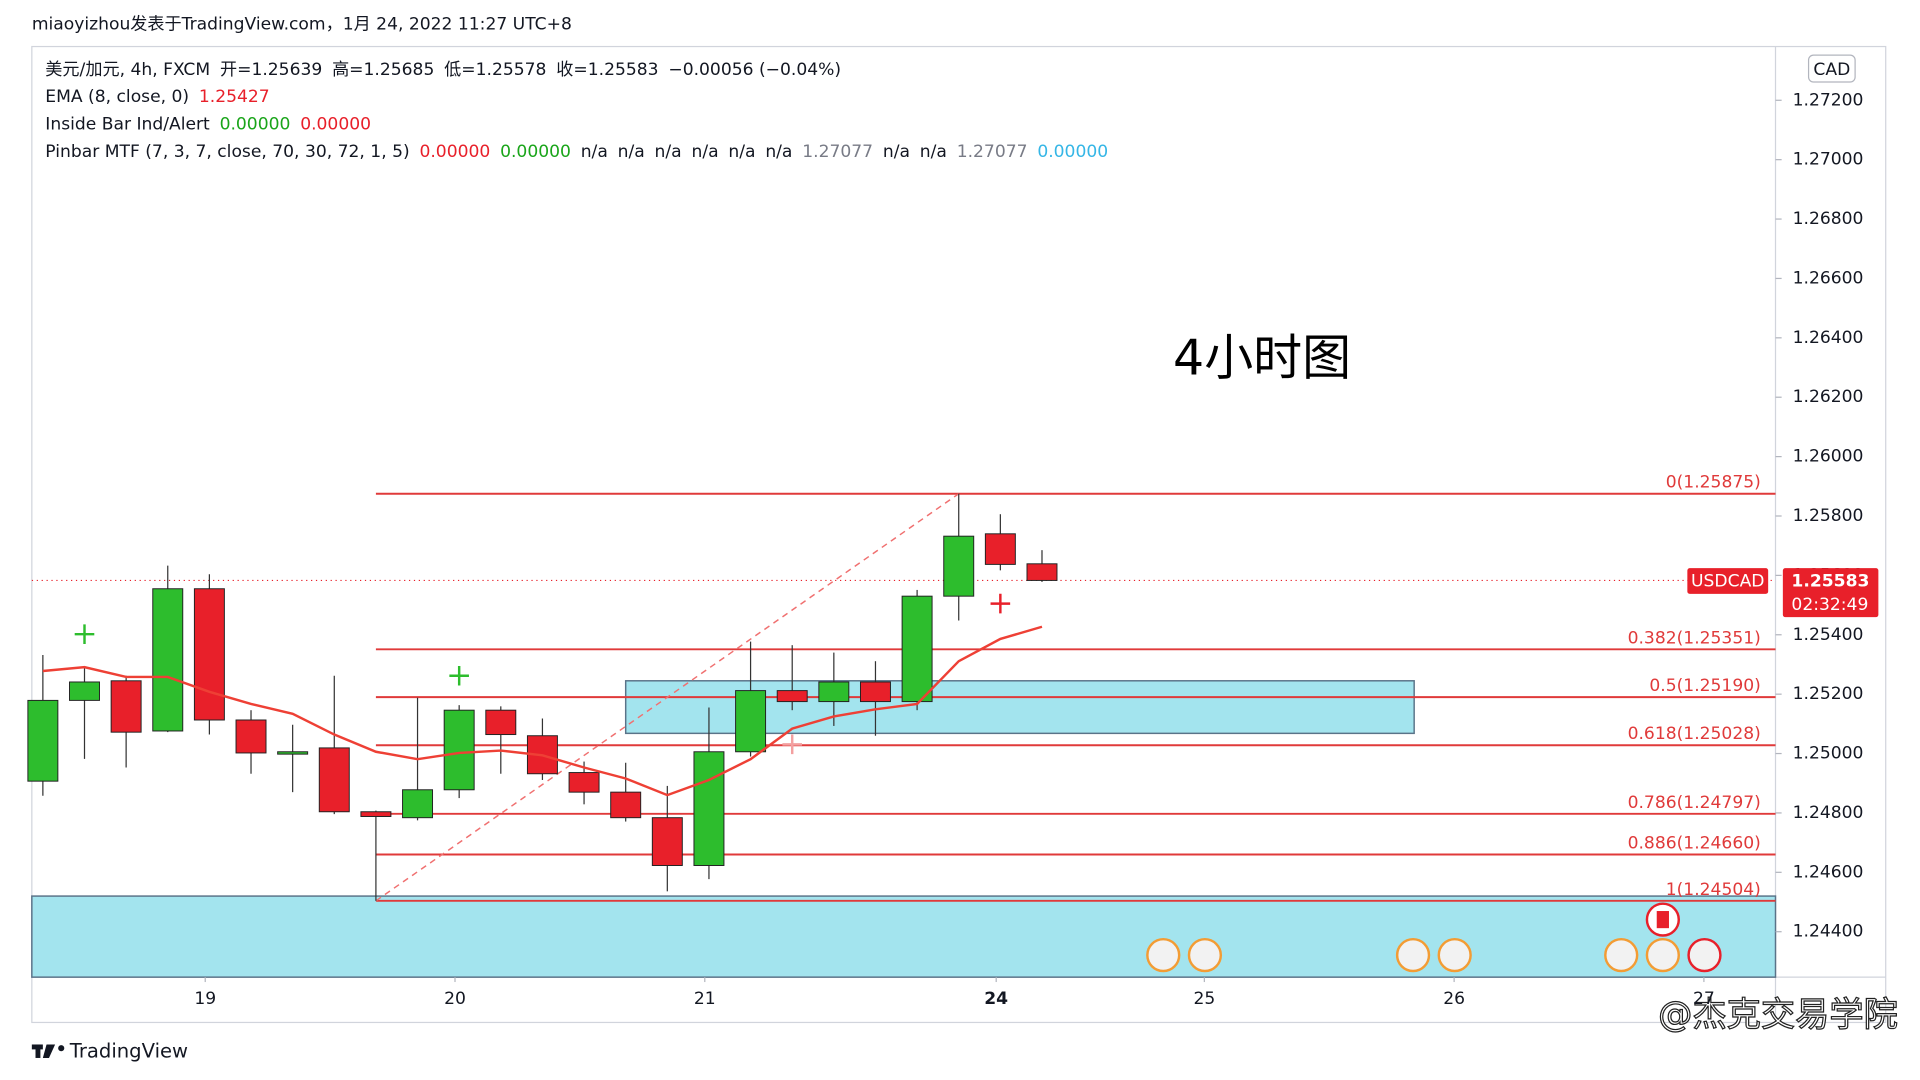  Describe the element at coordinates (127, 70) in the screenshot. I see `legend-item: 美元/加元, 4h, FXCM` at that location.